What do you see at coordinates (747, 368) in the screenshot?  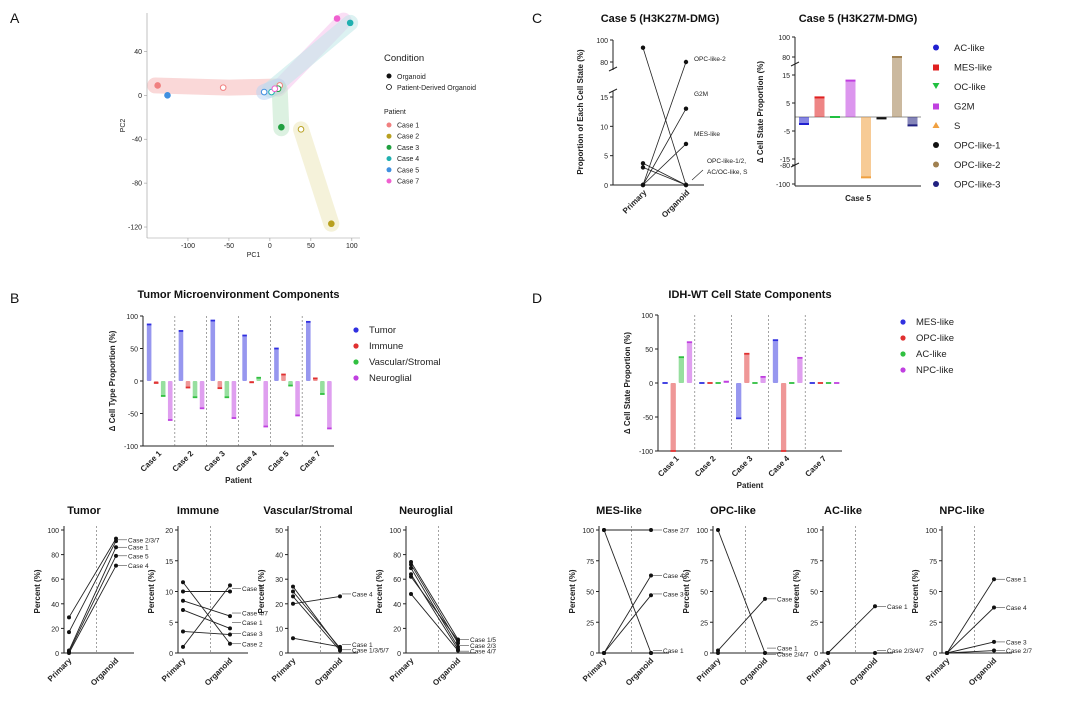 I see `bar-opc-like` at bounding box center [747, 368].